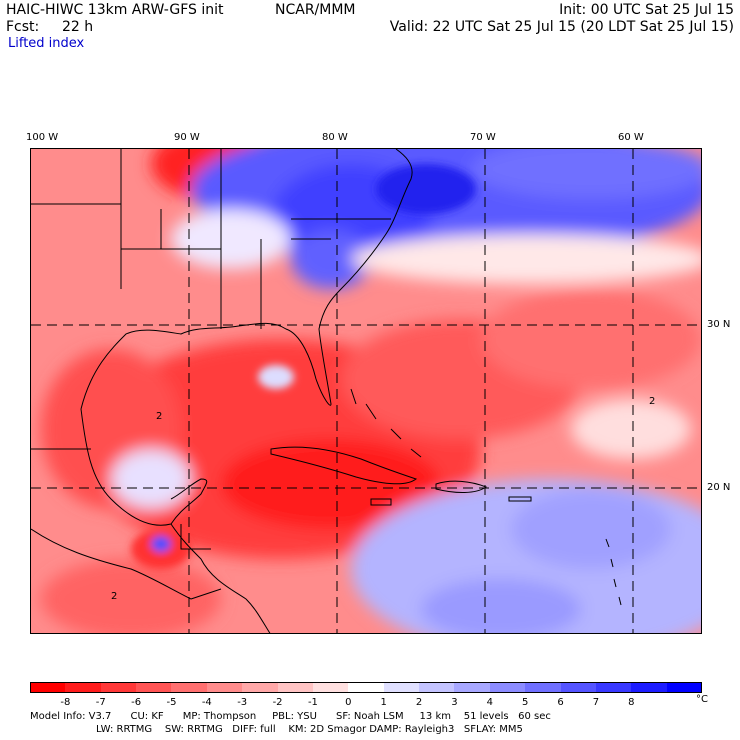 This screenshot has height=740, width=740. Describe the element at coordinates (171, 702) in the screenshot. I see `colorbar-tick-label: -5` at that location.